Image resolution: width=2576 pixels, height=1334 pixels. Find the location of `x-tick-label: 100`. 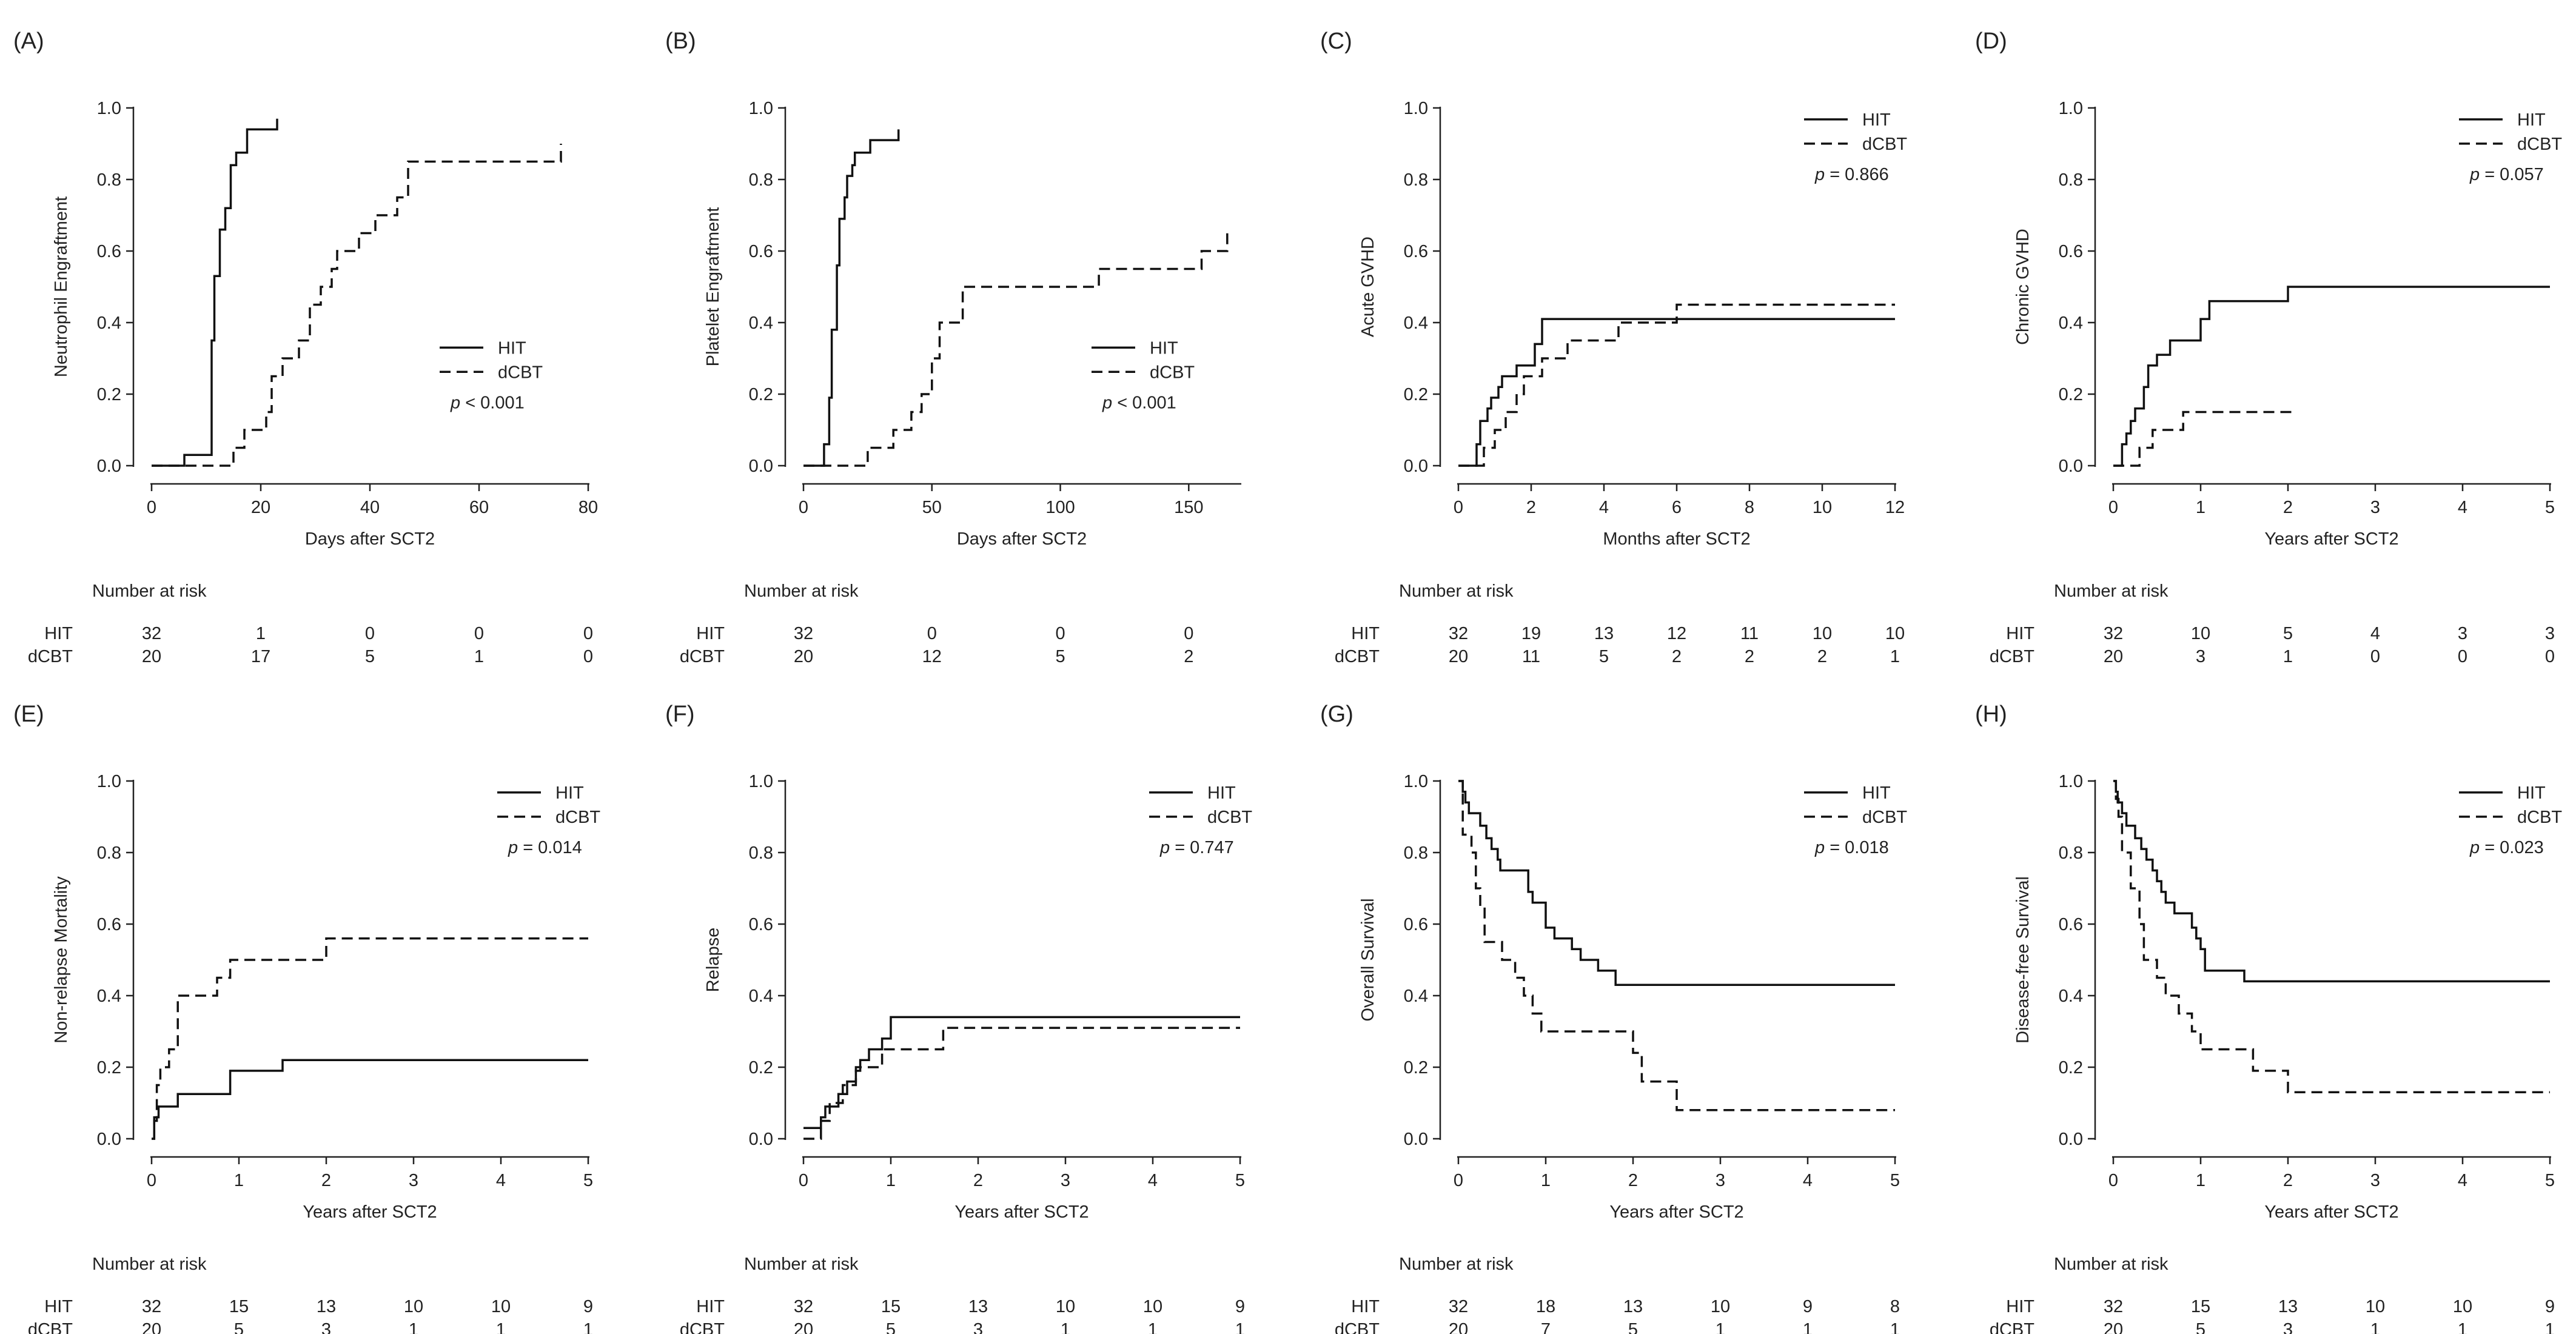

x-tick-label: 100 is located at coordinates (1060, 507).